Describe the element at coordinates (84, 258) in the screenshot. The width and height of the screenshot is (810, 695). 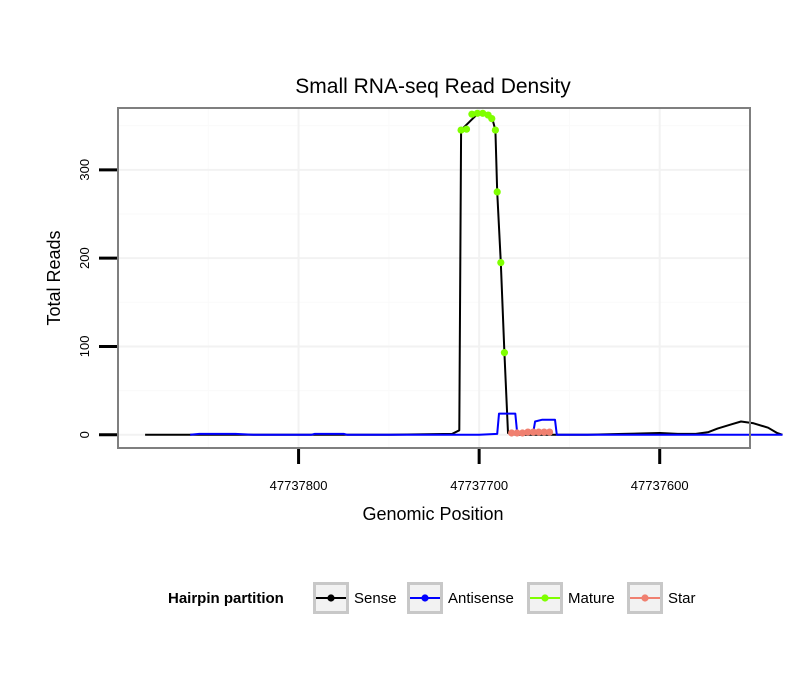
I see `y-tick-label: 200` at that location.